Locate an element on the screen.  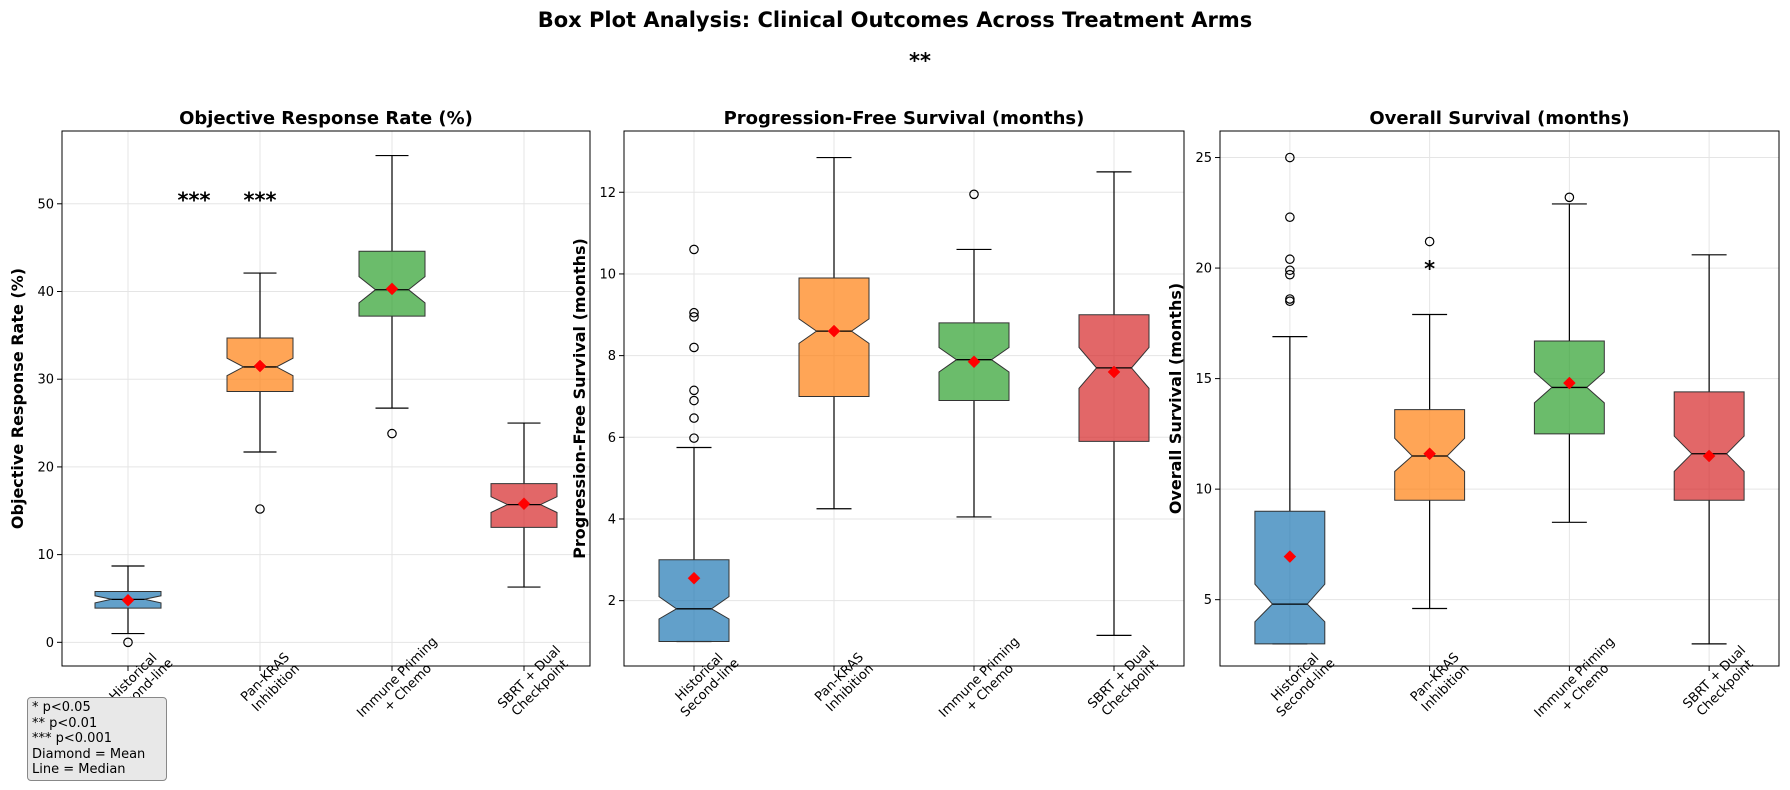
y-tick-label: 15 is located at coordinates (1203, 379).